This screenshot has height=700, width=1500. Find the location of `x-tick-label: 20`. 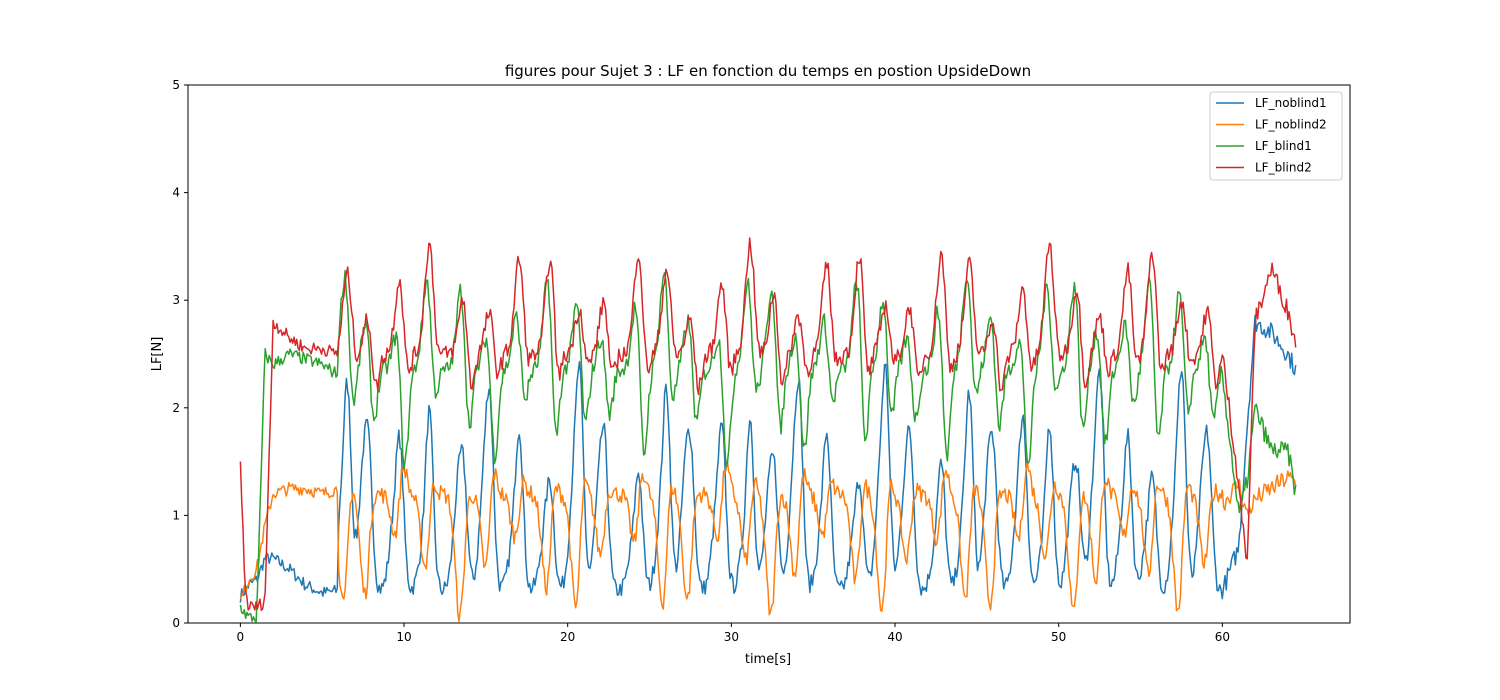

x-tick-label: 20 is located at coordinates (567, 637).